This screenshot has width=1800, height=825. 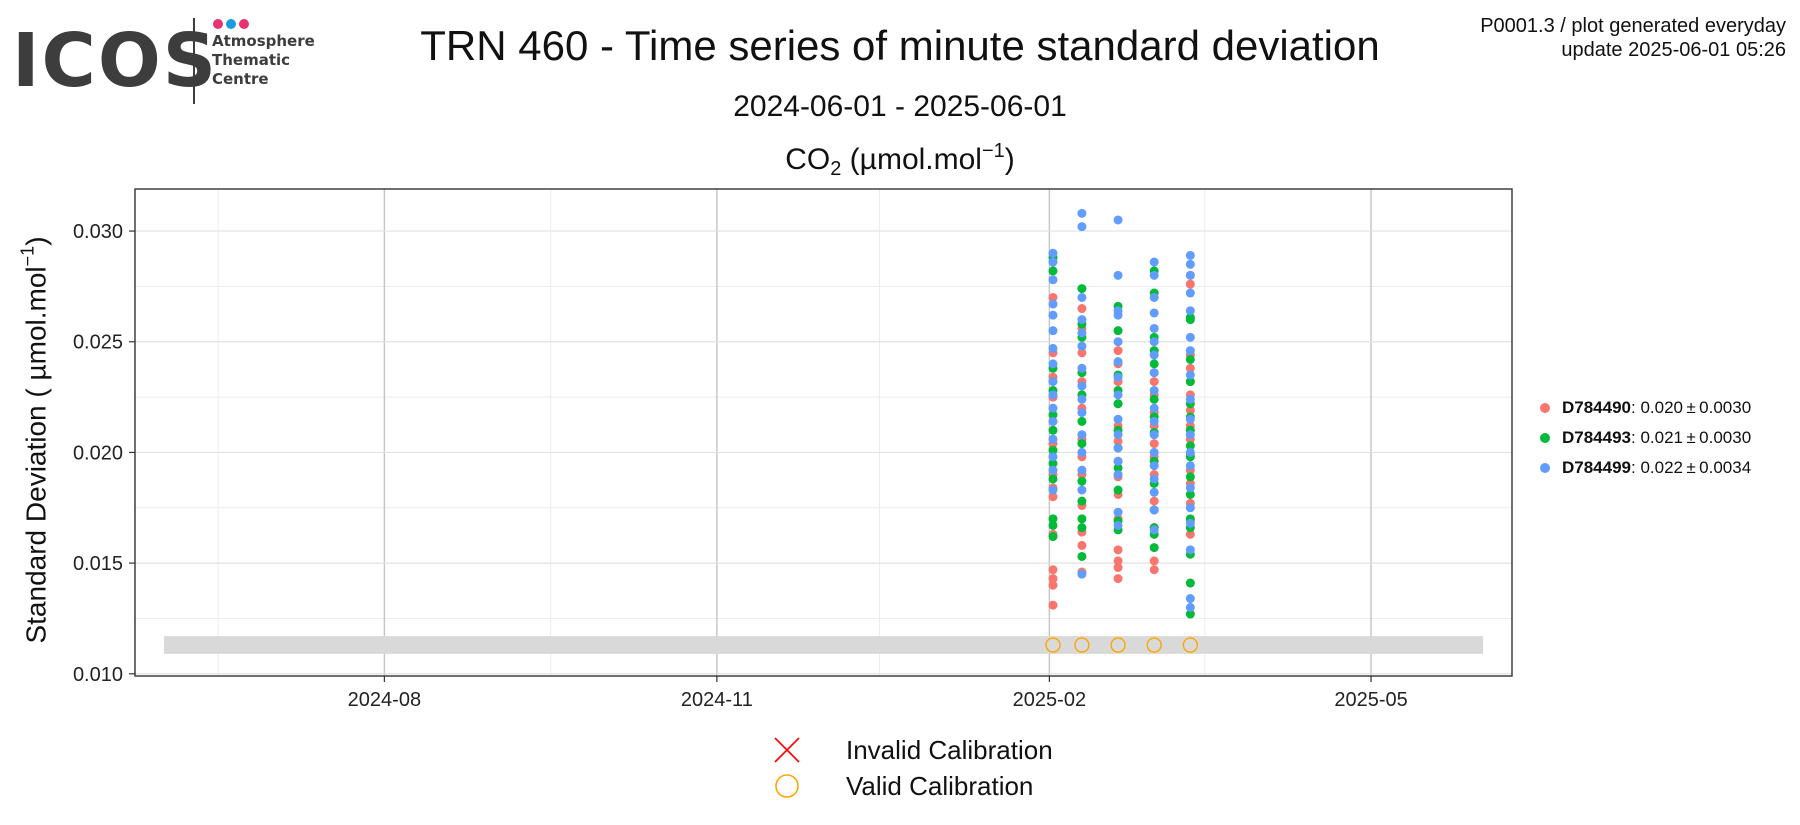 What do you see at coordinates (823, 645) in the screenshot?
I see `calibration-band-rect` at bounding box center [823, 645].